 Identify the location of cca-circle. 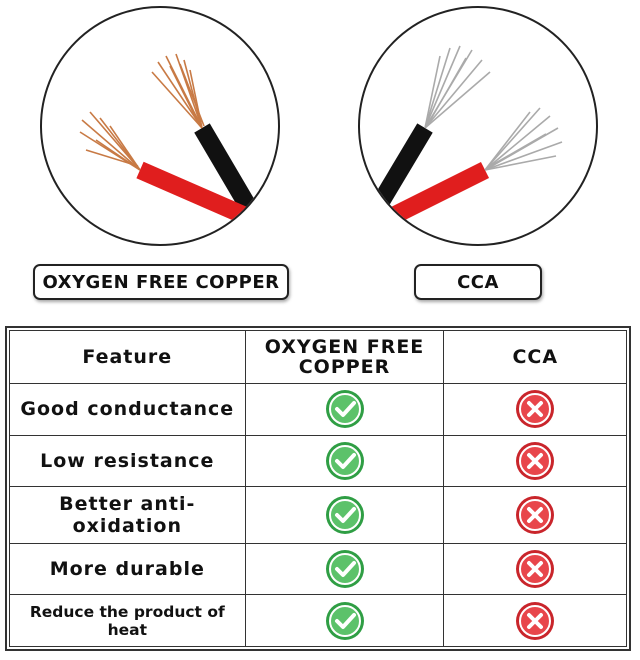
(478, 126).